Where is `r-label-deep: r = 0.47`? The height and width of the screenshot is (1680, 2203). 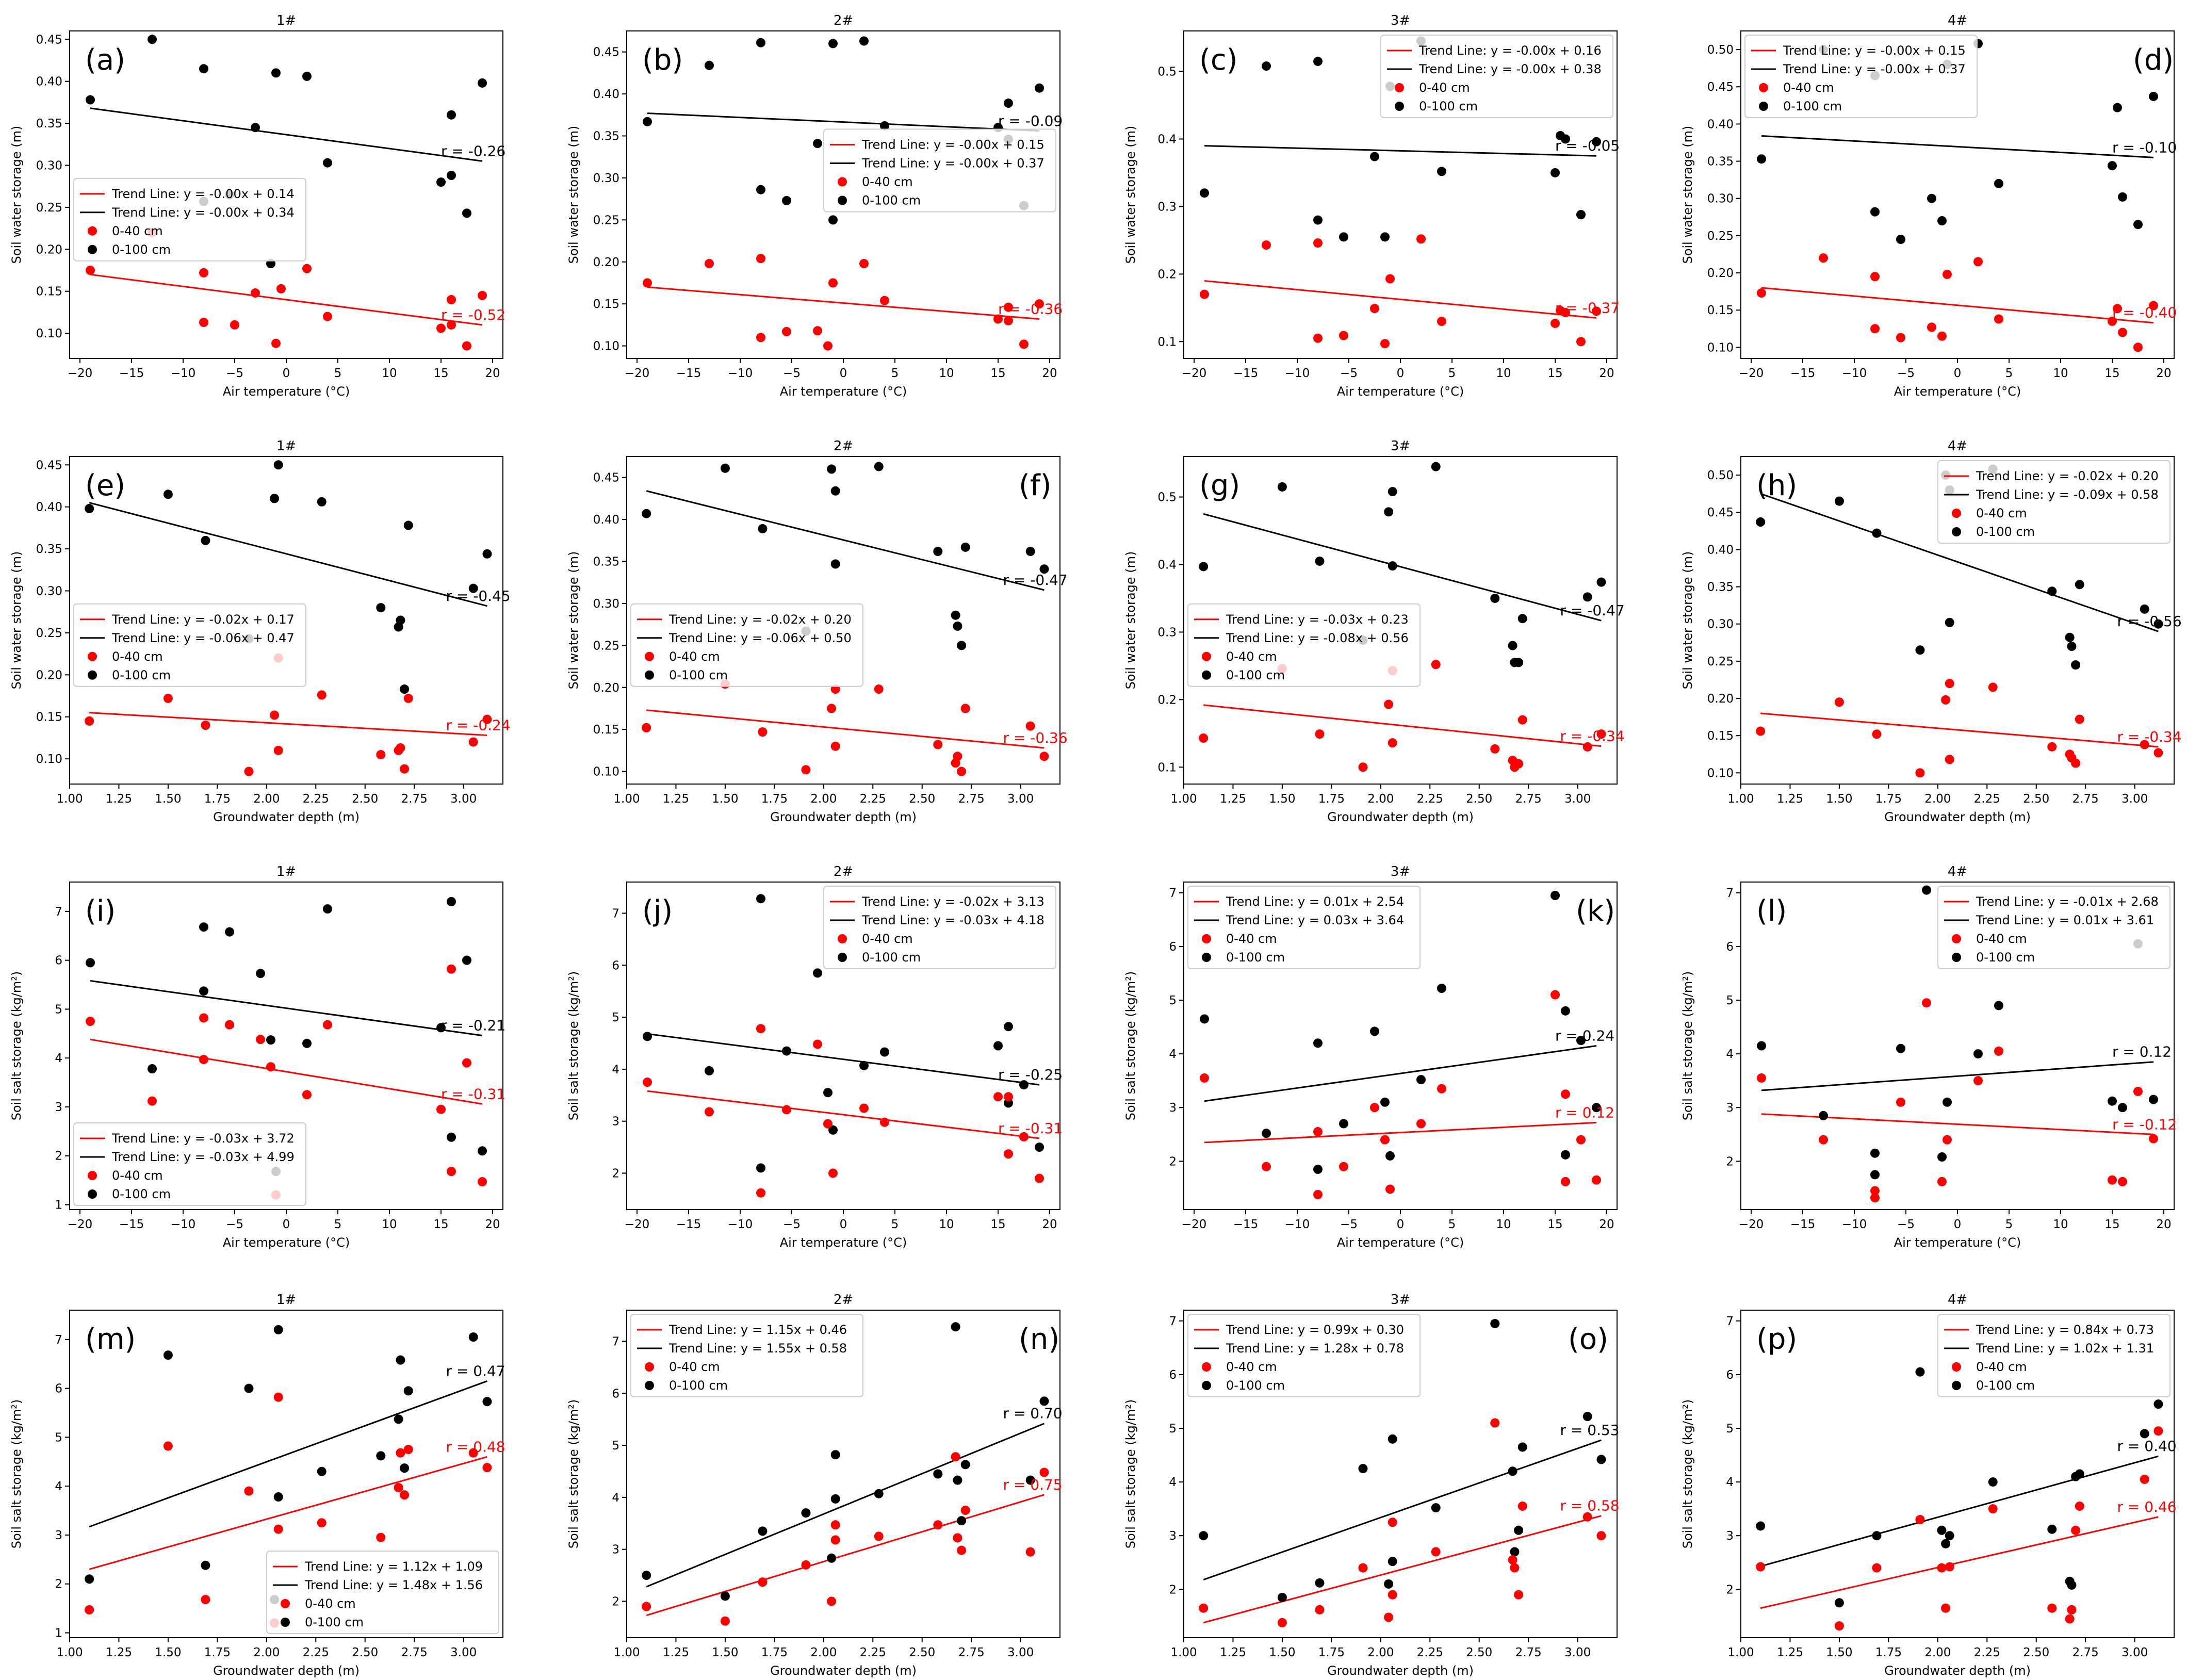
r-label-deep: r = 0.47 is located at coordinates (475, 1370).